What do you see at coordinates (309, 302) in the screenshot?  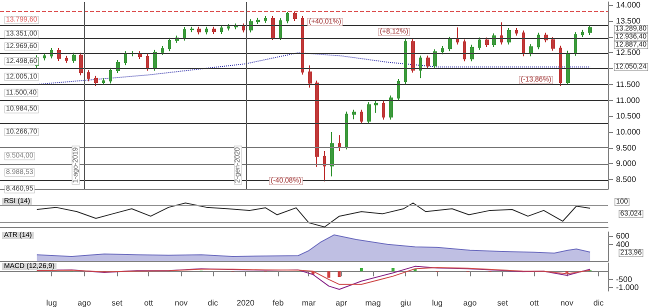 I see `x-tick-label: mar` at bounding box center [309, 302].